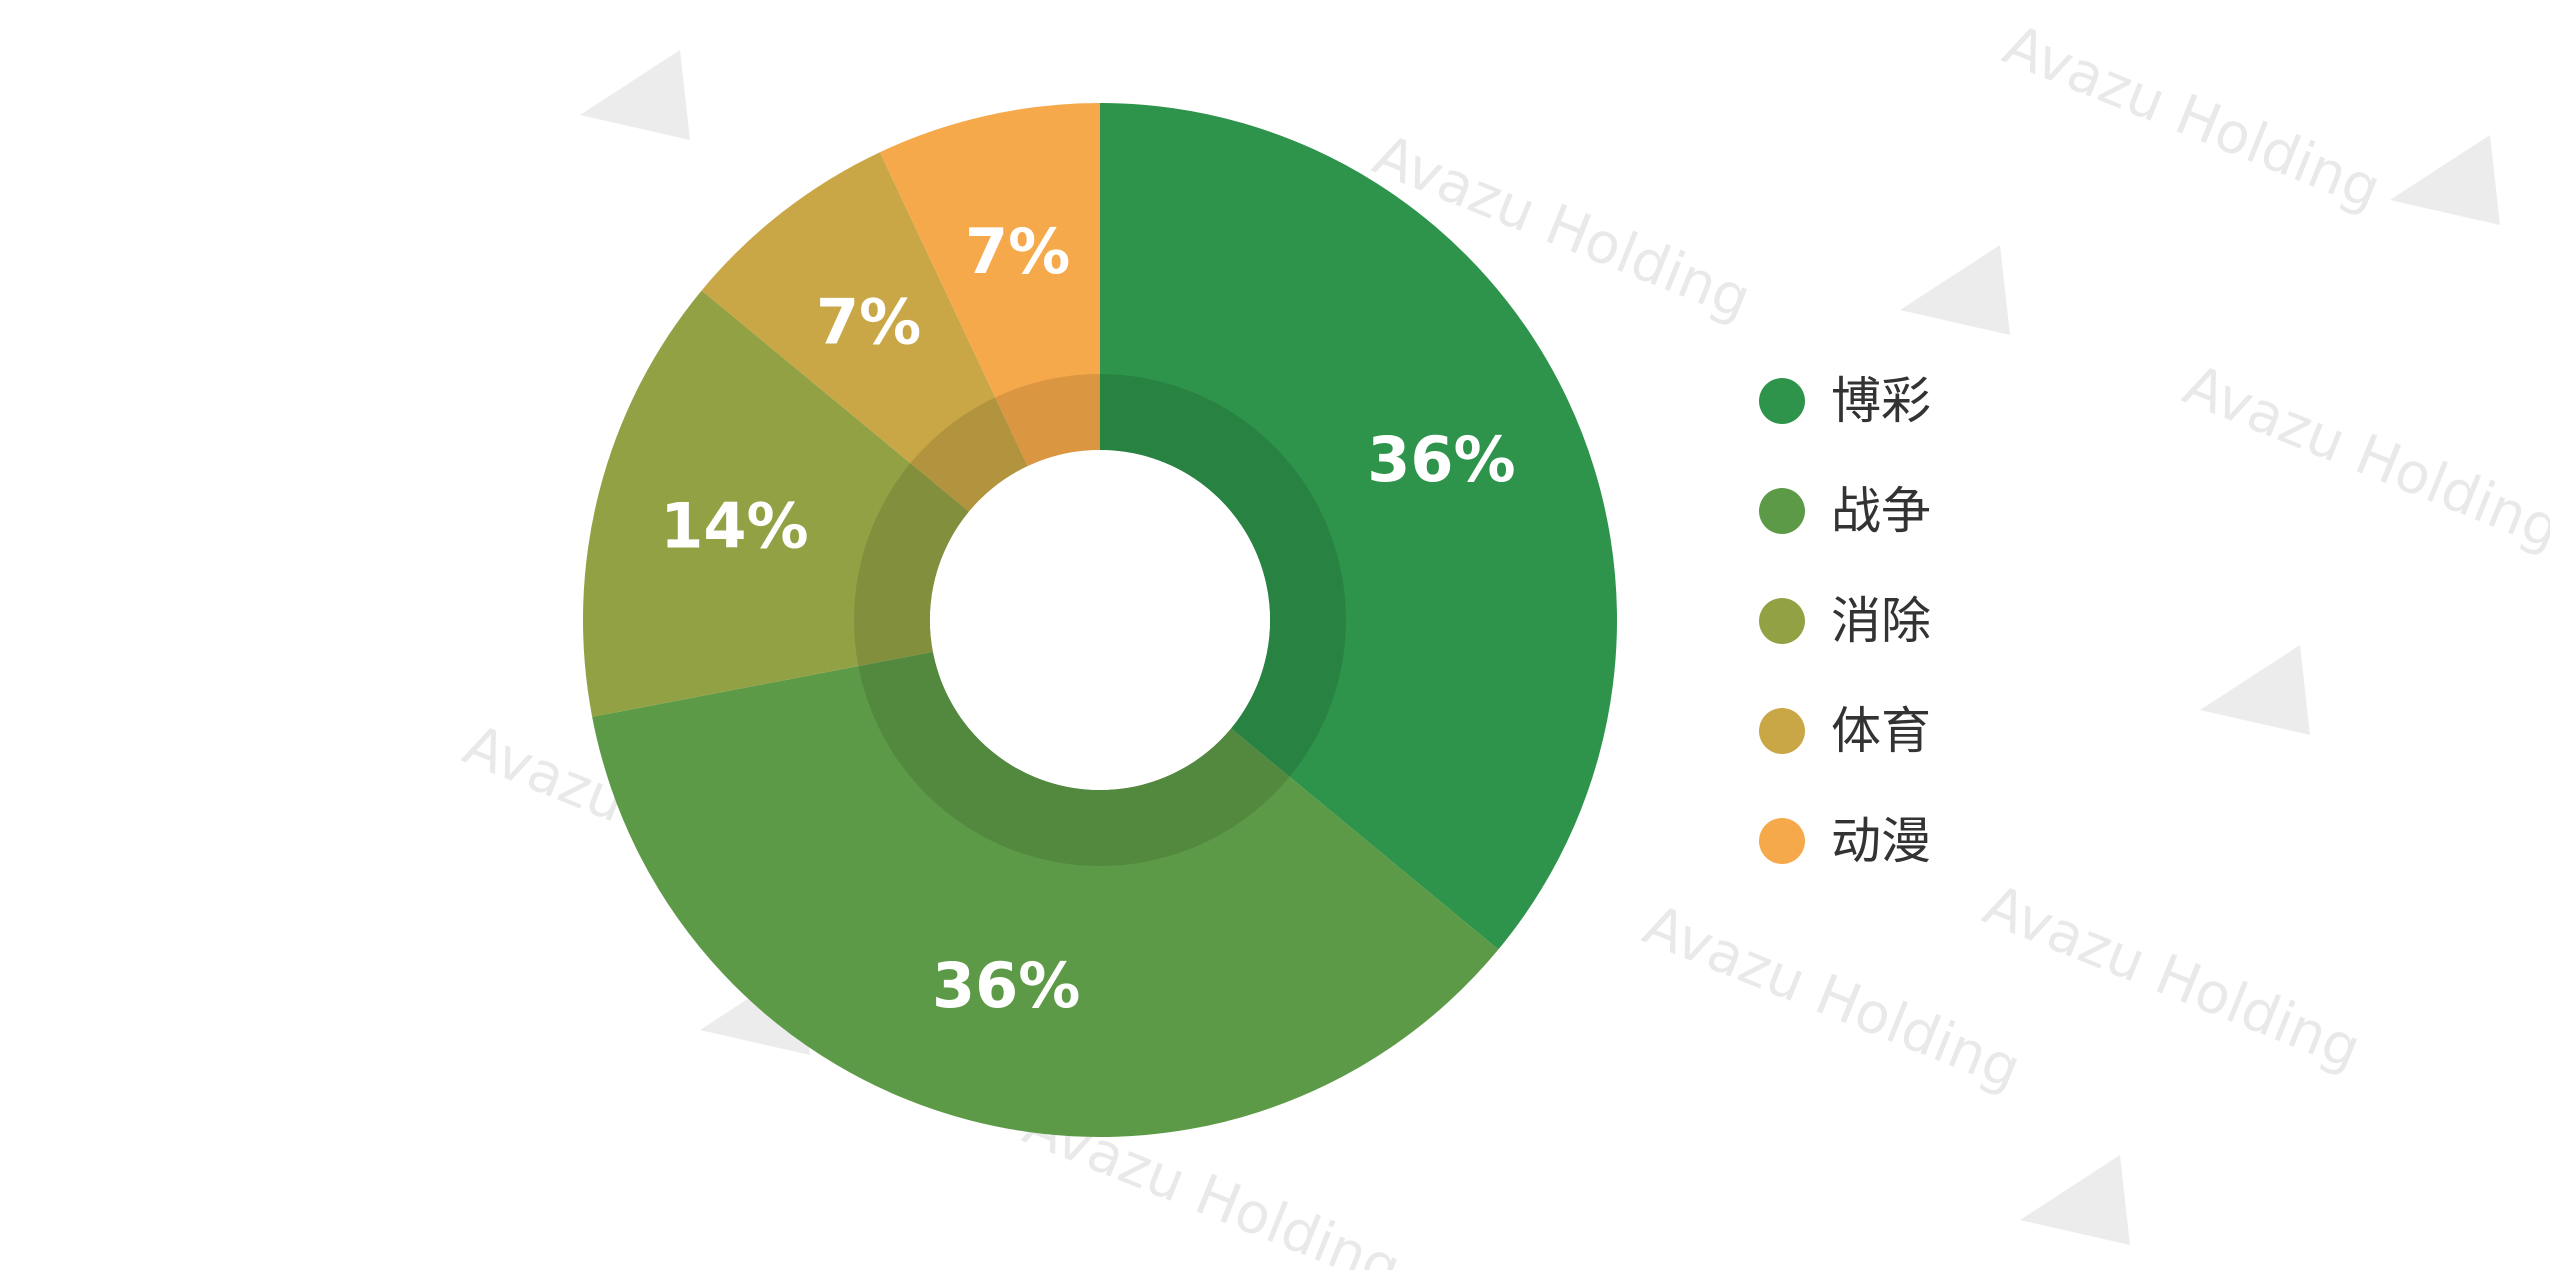 This screenshot has height=1270, width=2550. I want to click on donut-inner-shadow, so click(1100, 620).